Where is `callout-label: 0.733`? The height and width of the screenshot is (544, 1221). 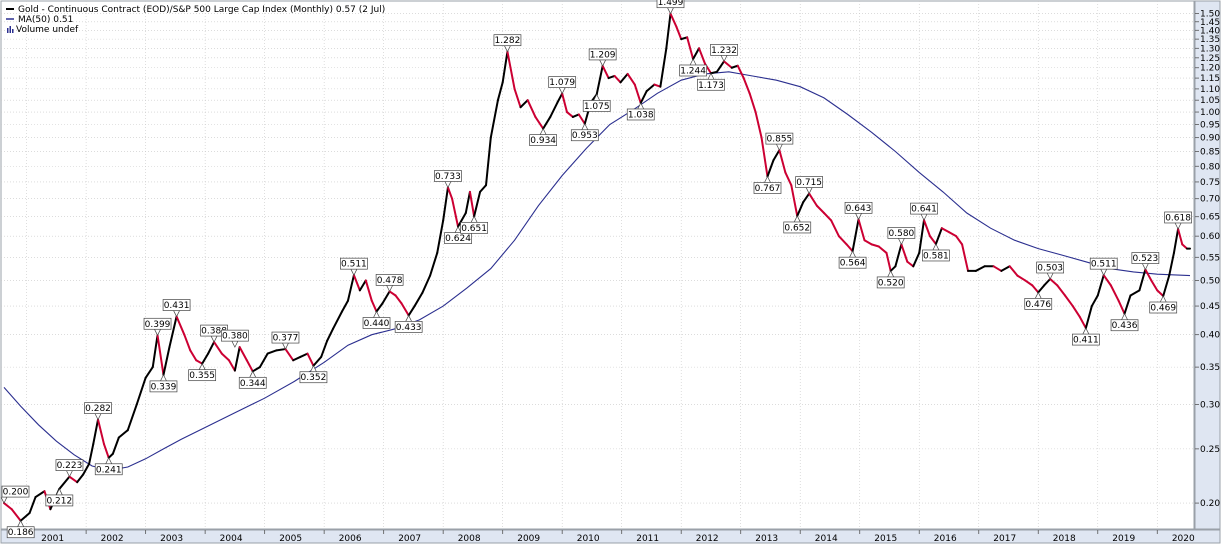 callout-label: 0.733 is located at coordinates (448, 177).